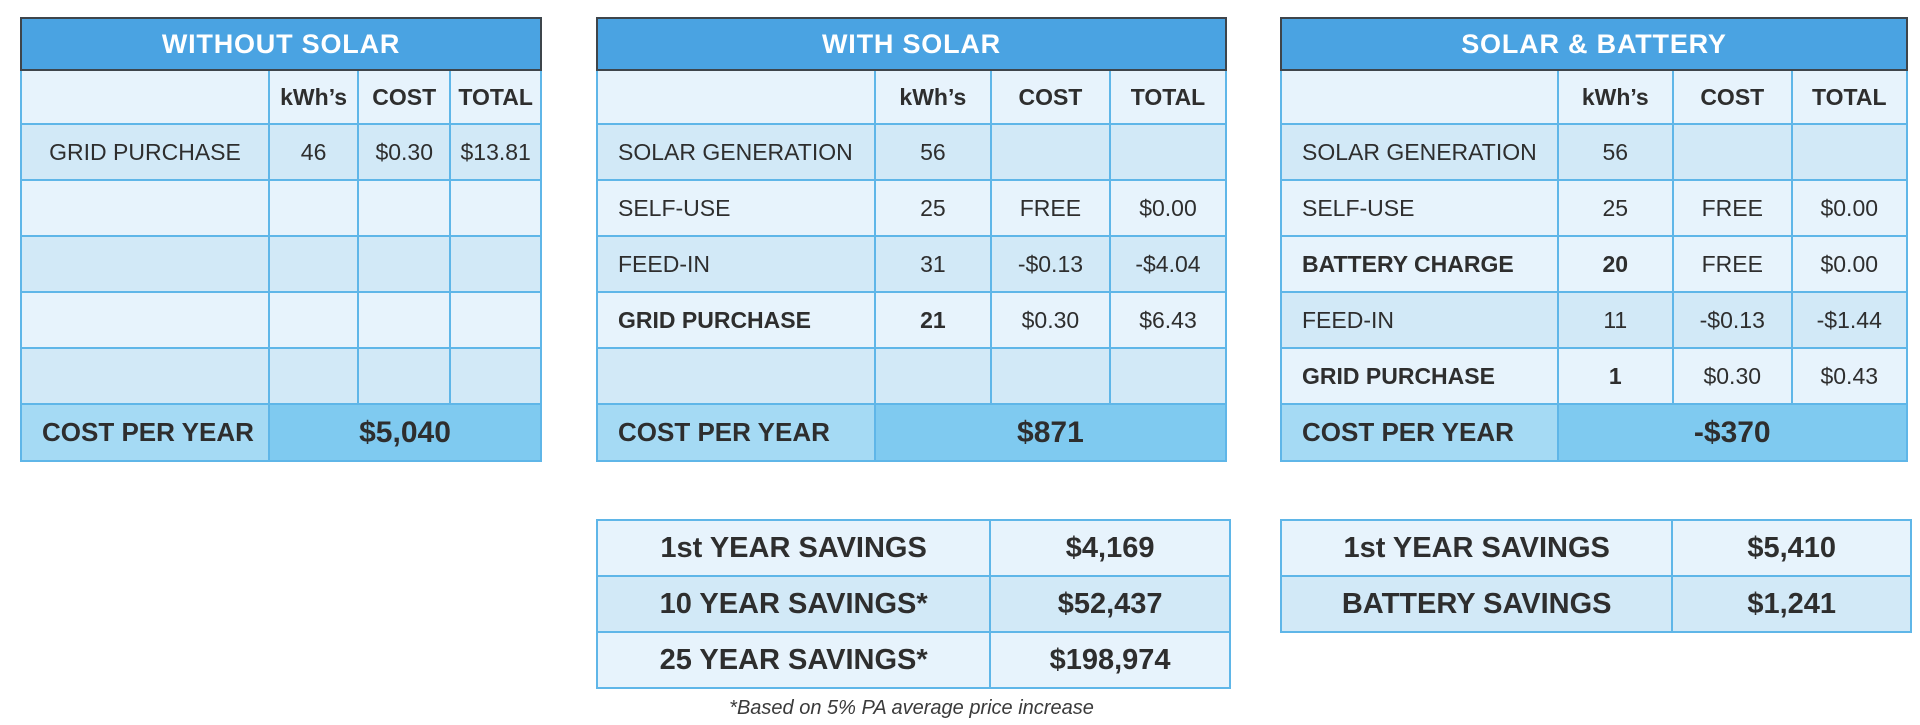  Describe the element at coordinates (1614, 319) in the screenshot. I see `kwh-cell: 11` at that location.